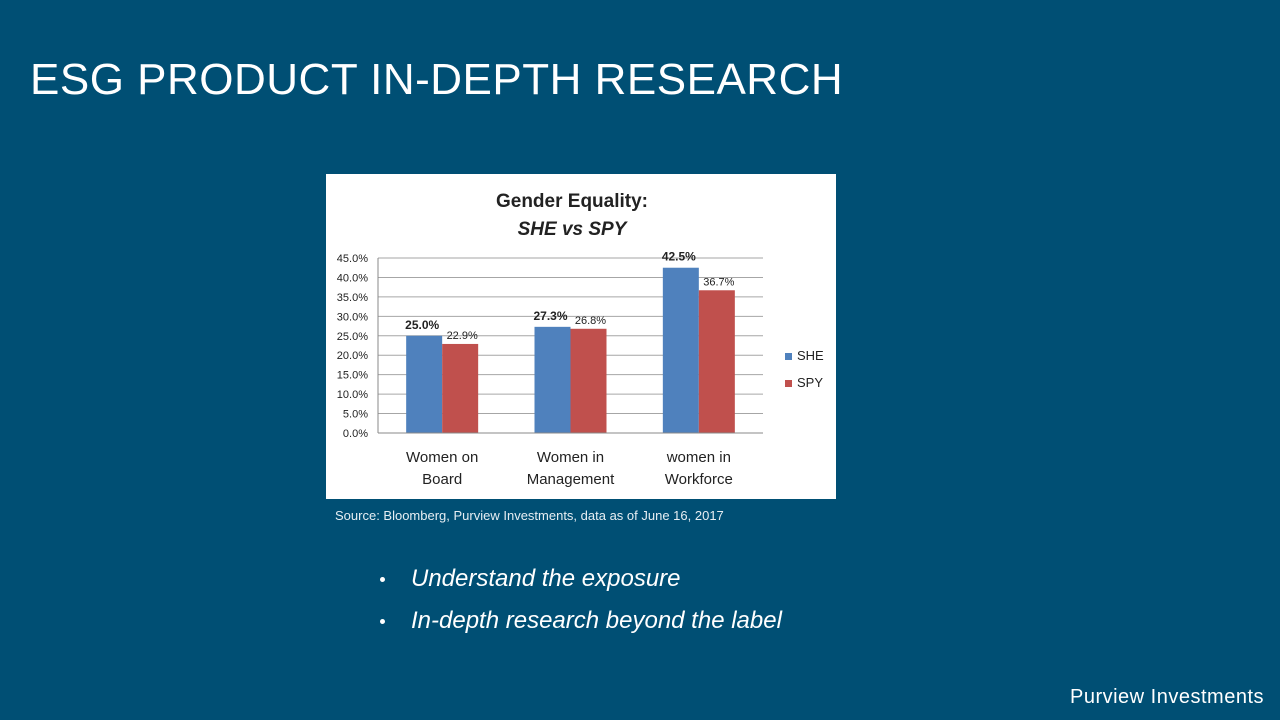 Image resolution: width=1280 pixels, height=720 pixels. Describe the element at coordinates (355, 434) in the screenshot. I see `y-tick-label: 0.0%` at that location.